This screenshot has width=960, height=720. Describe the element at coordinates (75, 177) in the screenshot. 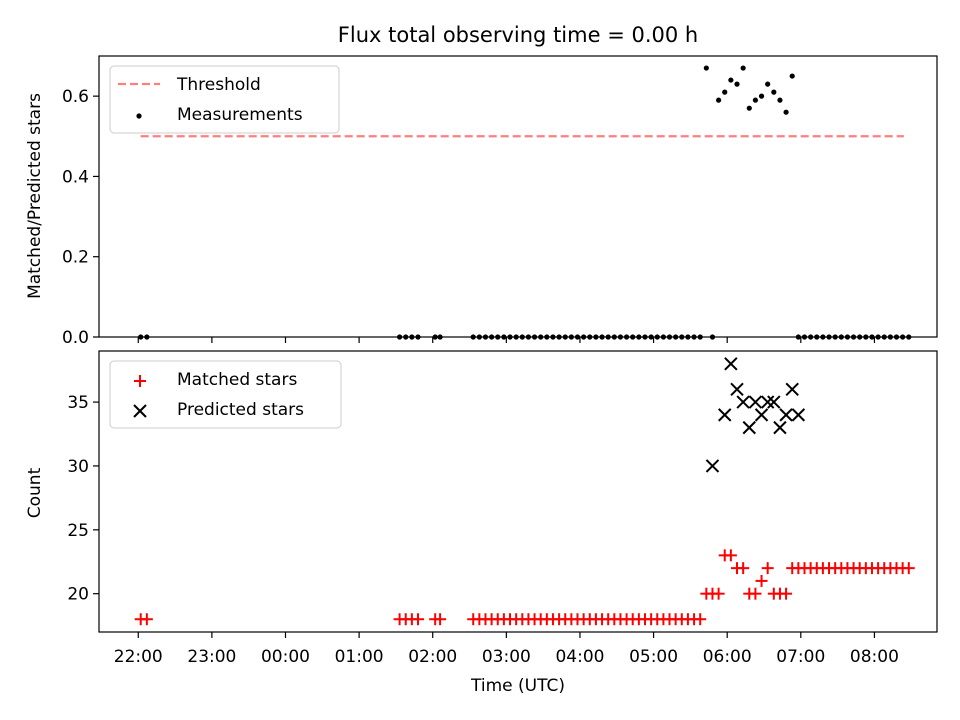

I see `top-y-tick-label: 0.4` at that location.